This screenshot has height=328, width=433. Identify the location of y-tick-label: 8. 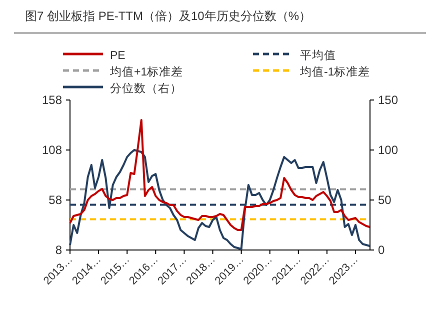
(58, 250).